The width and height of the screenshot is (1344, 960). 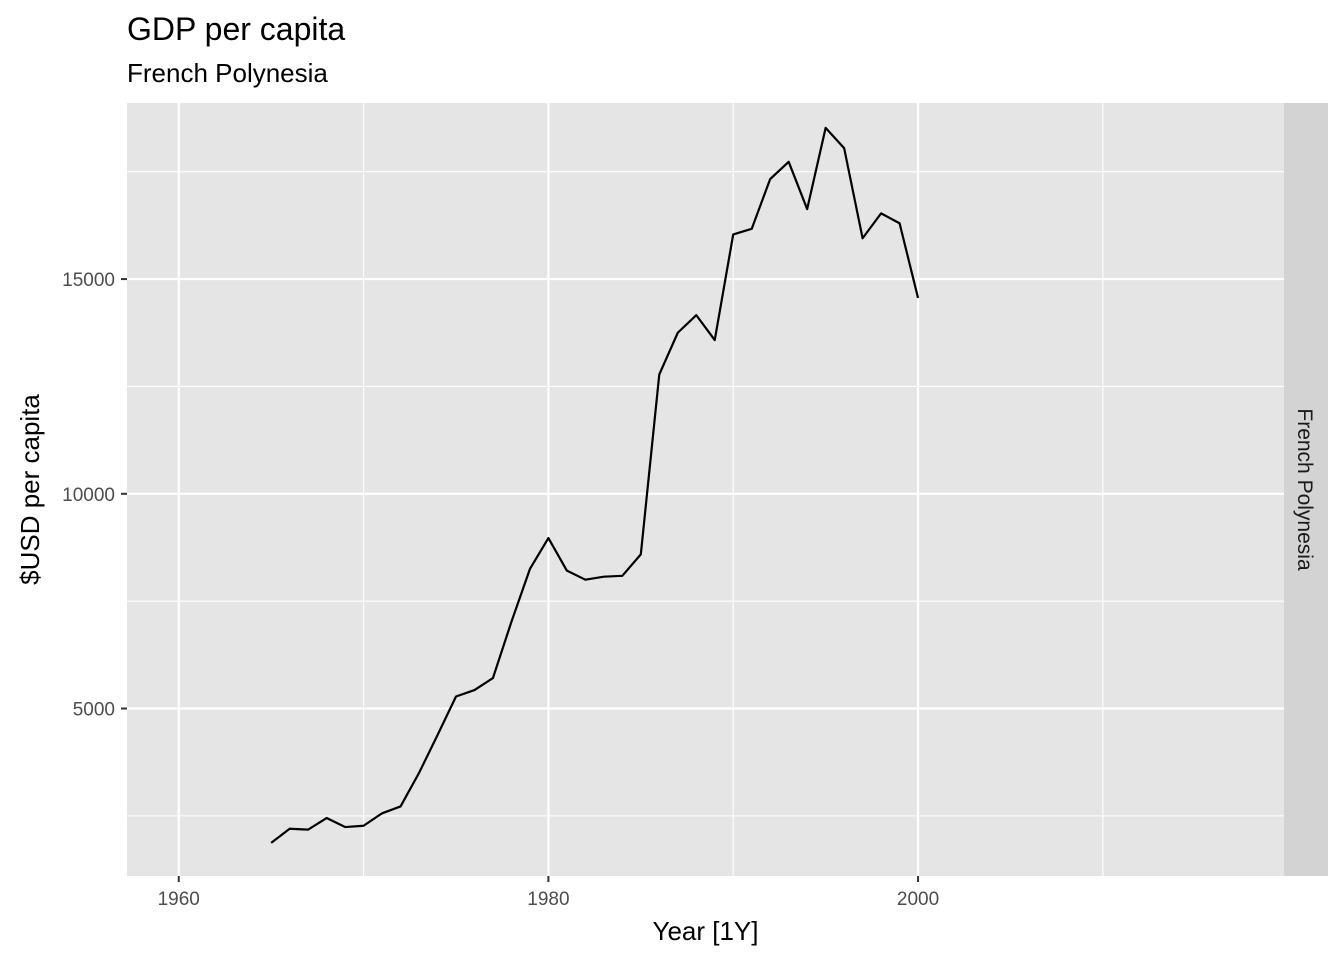 I want to click on y-tick-label: 10000, so click(x=88, y=495).